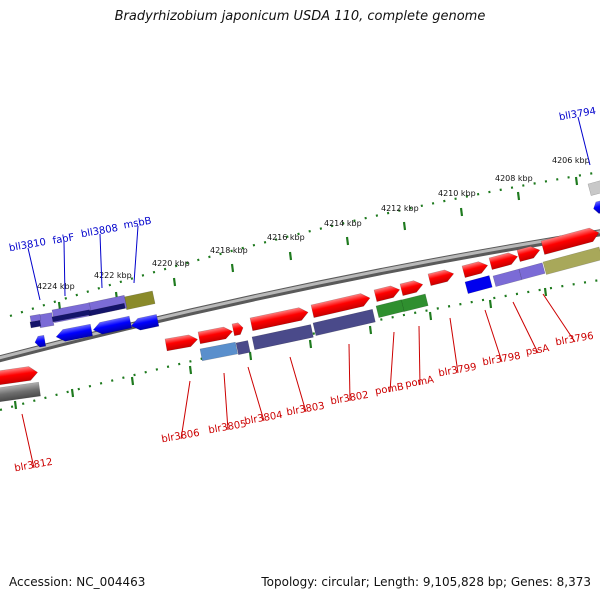 The height and width of the screenshot is (600, 600). Describe the element at coordinates (71, 316) in the screenshot. I see `feature-bar-navy` at that location.